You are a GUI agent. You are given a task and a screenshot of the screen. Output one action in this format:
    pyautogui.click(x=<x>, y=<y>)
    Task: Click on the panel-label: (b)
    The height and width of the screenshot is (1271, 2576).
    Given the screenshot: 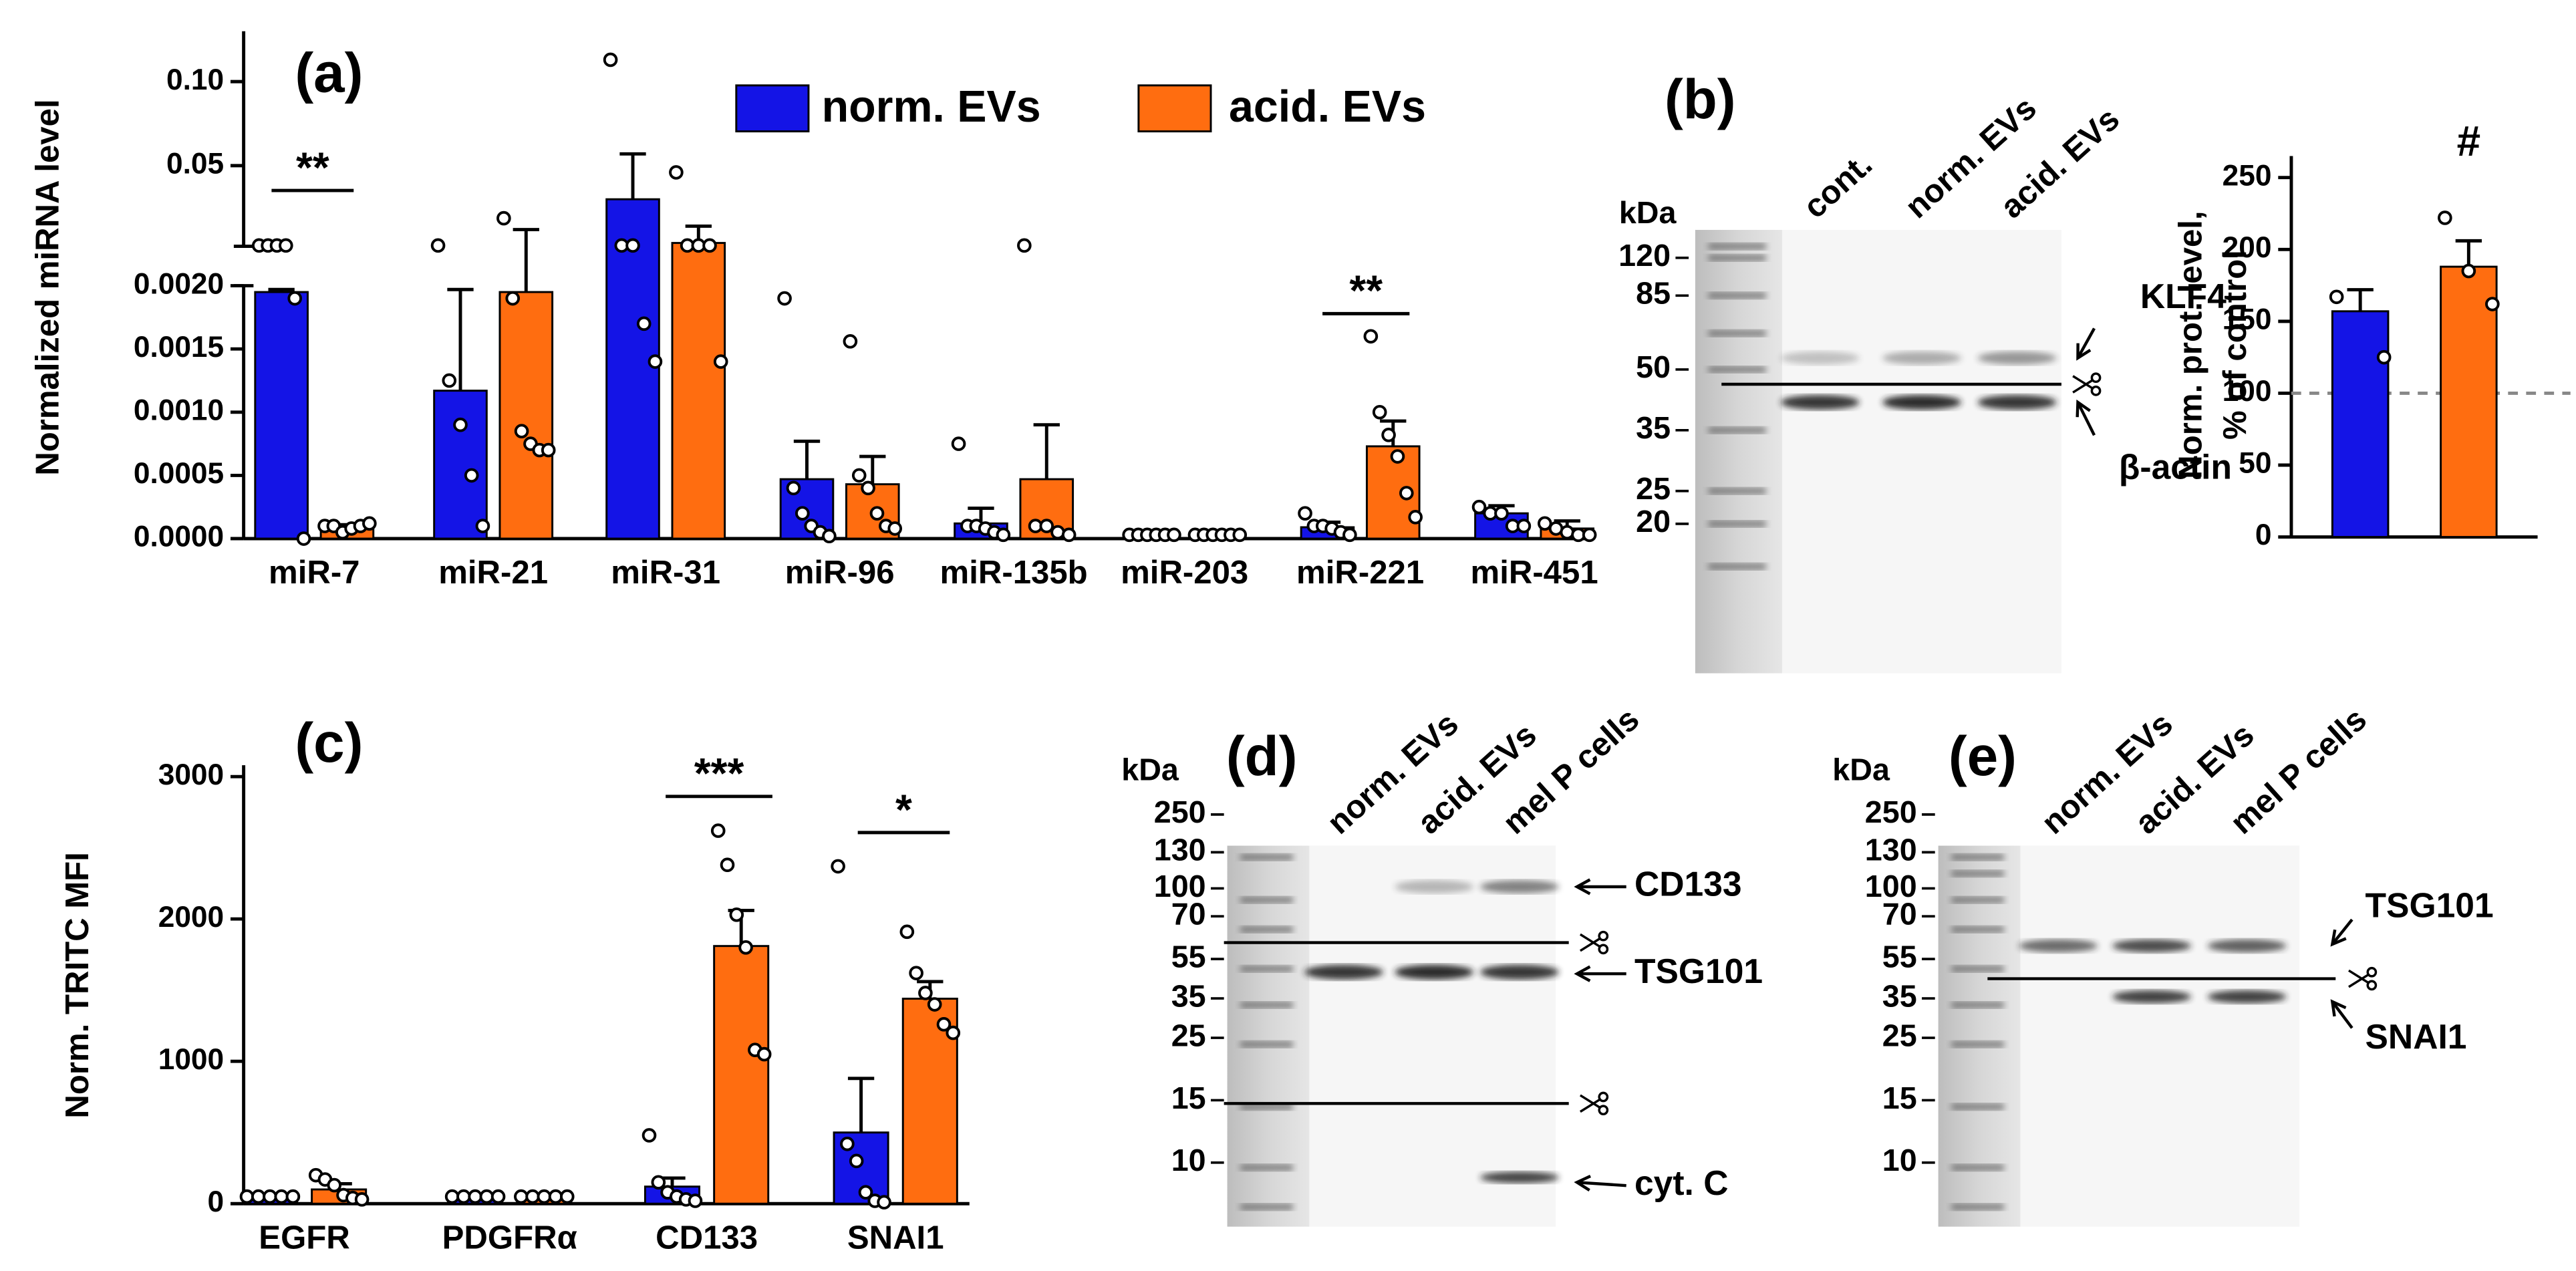 What is the action you would take?
    pyautogui.click(x=1700, y=98)
    